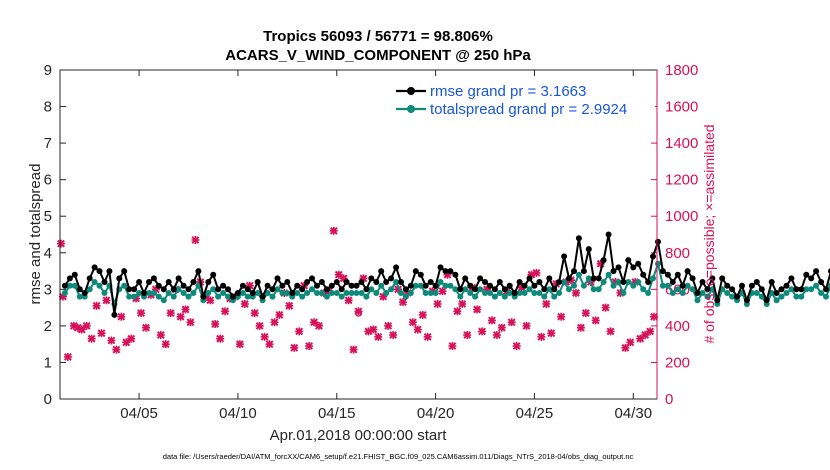  Describe the element at coordinates (674, 235) in the screenshot. I see `right-y-ticks: 020040060080010001200140016001800` at that location.